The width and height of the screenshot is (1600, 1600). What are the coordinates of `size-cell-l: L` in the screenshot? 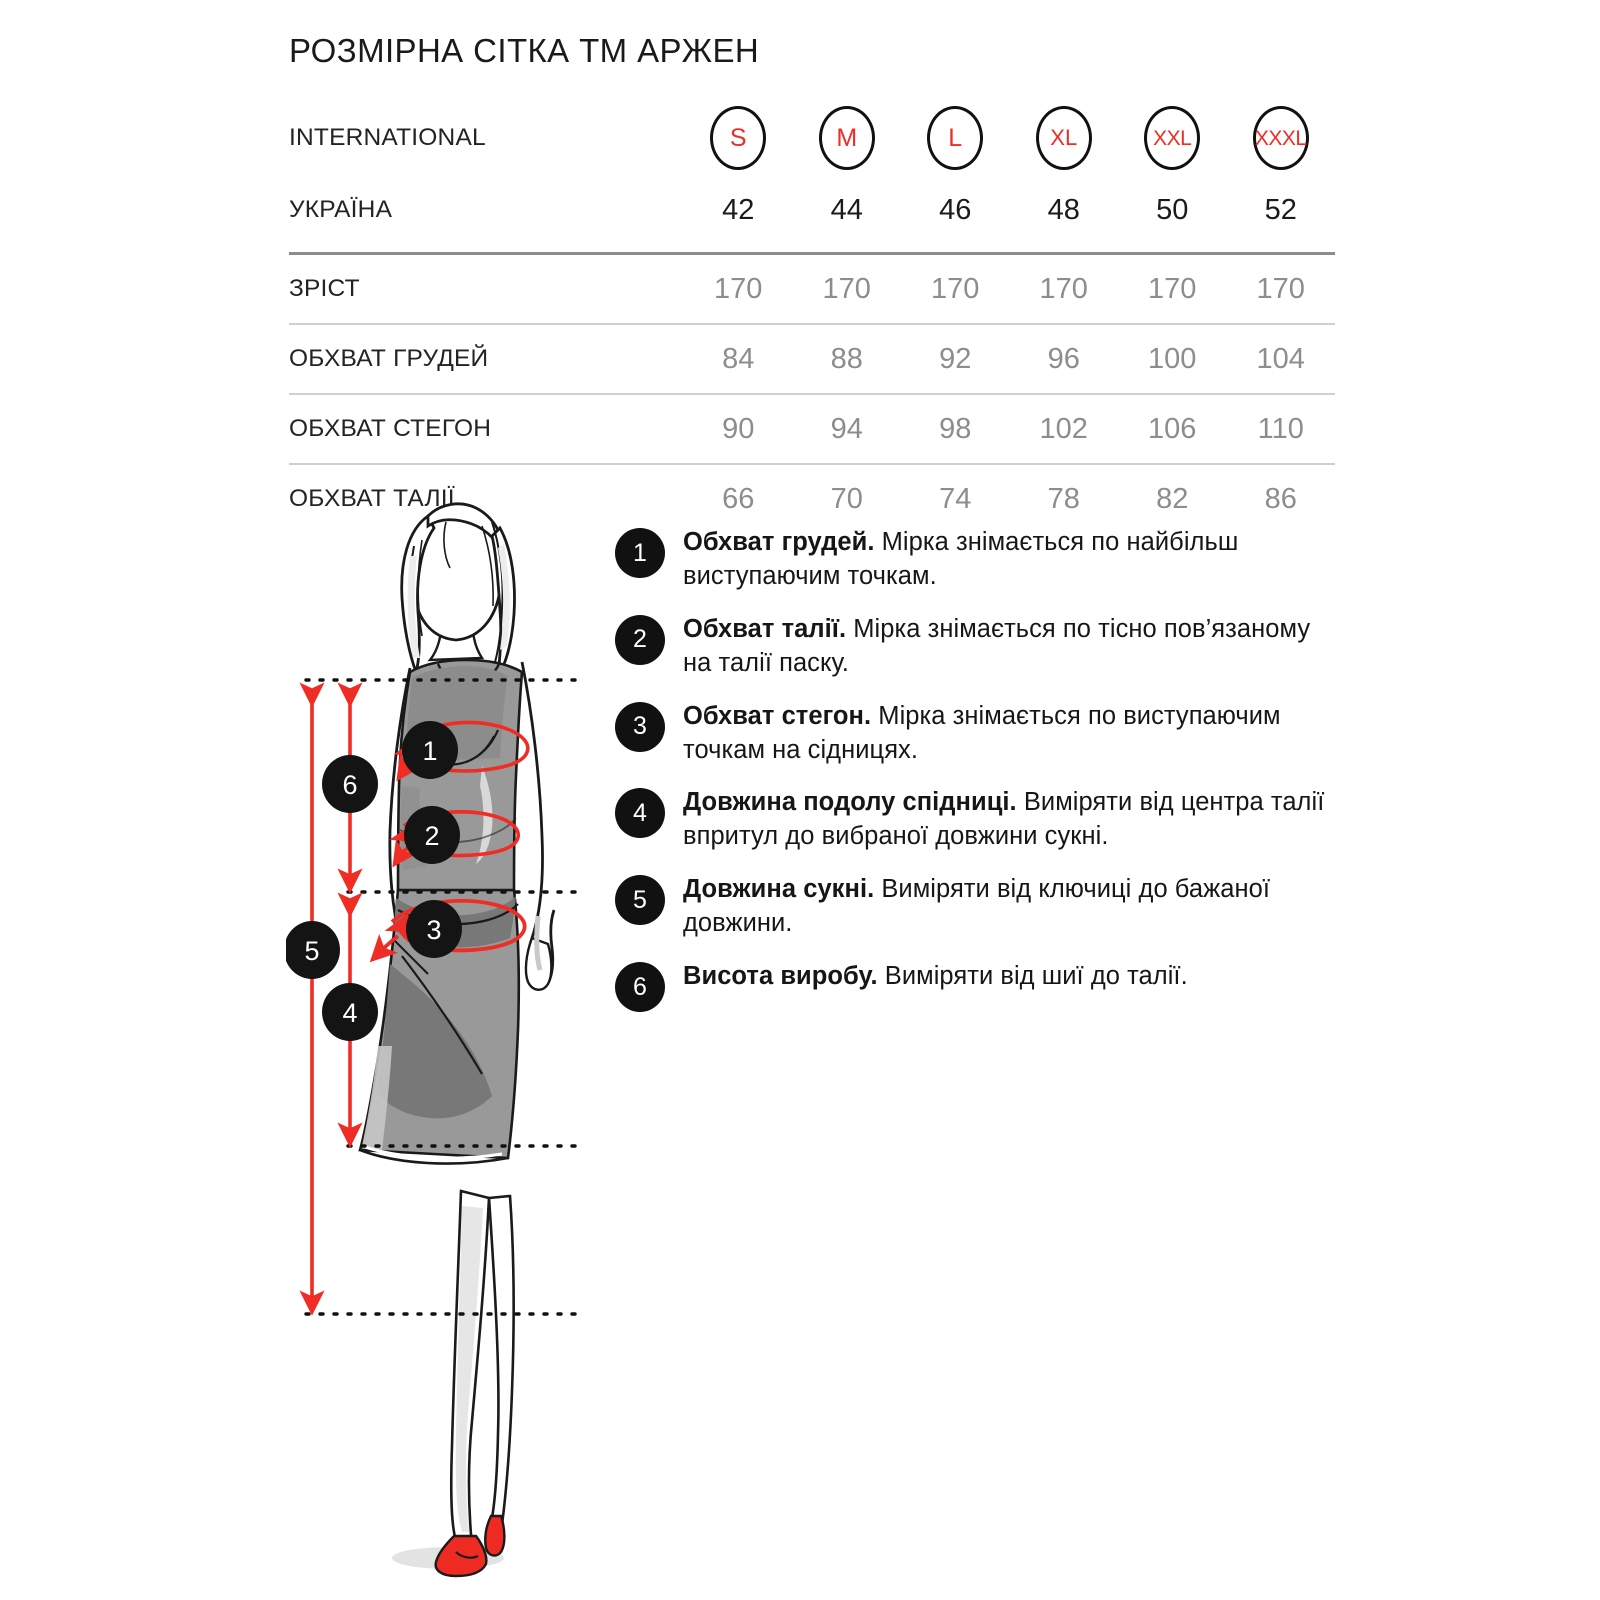 It's located at (955, 138).